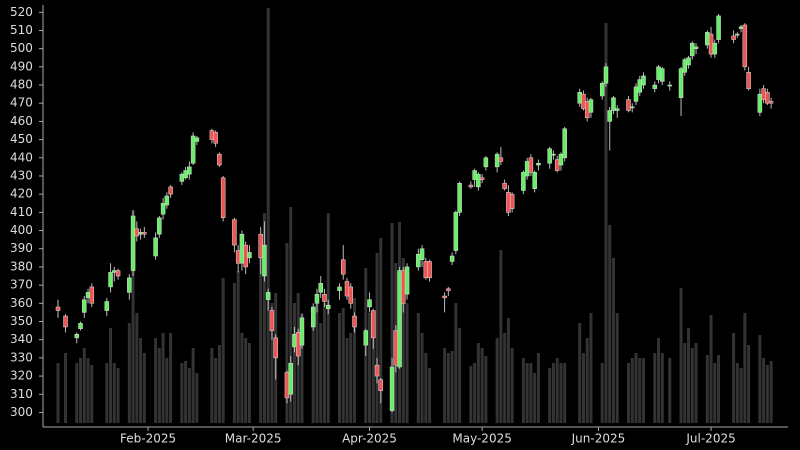 This screenshot has width=800, height=450. What do you see at coordinates (21, 48) in the screenshot?
I see `y-tick-label: 500` at bounding box center [21, 48].